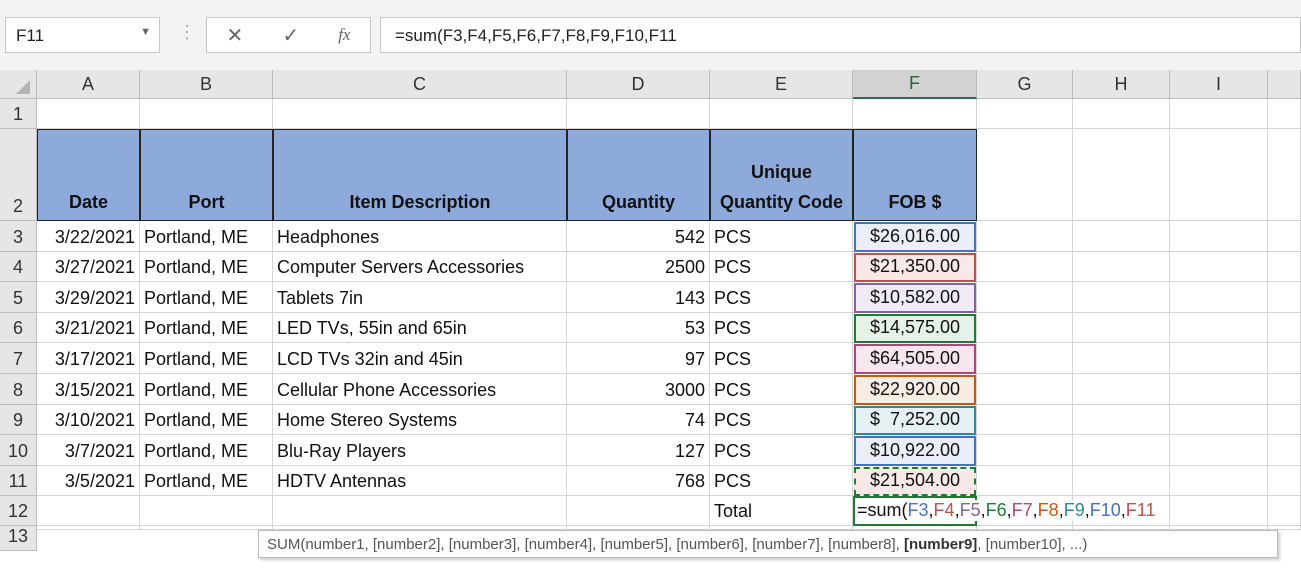  Describe the element at coordinates (1121, 84) in the screenshot. I see `column-header-h: H` at that location.